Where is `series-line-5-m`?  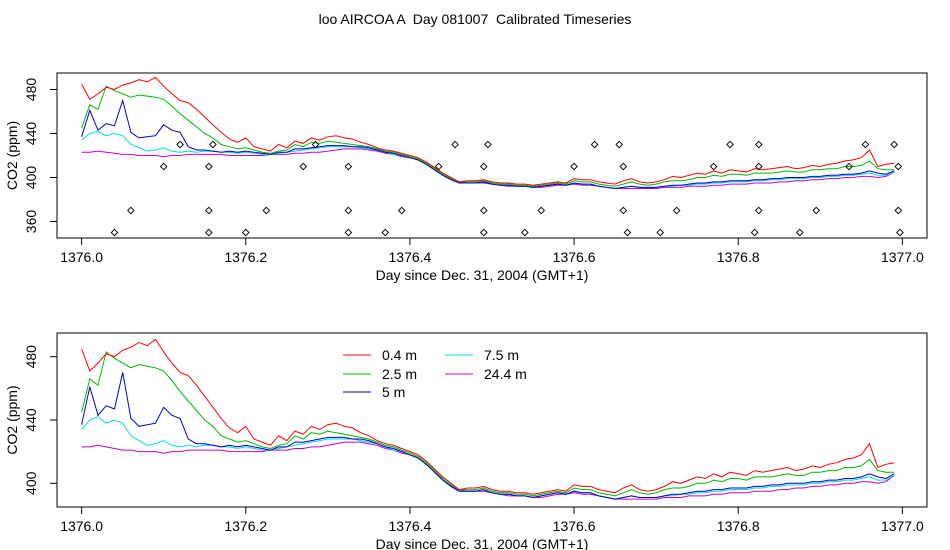
series-line-5-m is located at coordinates (488, 144).